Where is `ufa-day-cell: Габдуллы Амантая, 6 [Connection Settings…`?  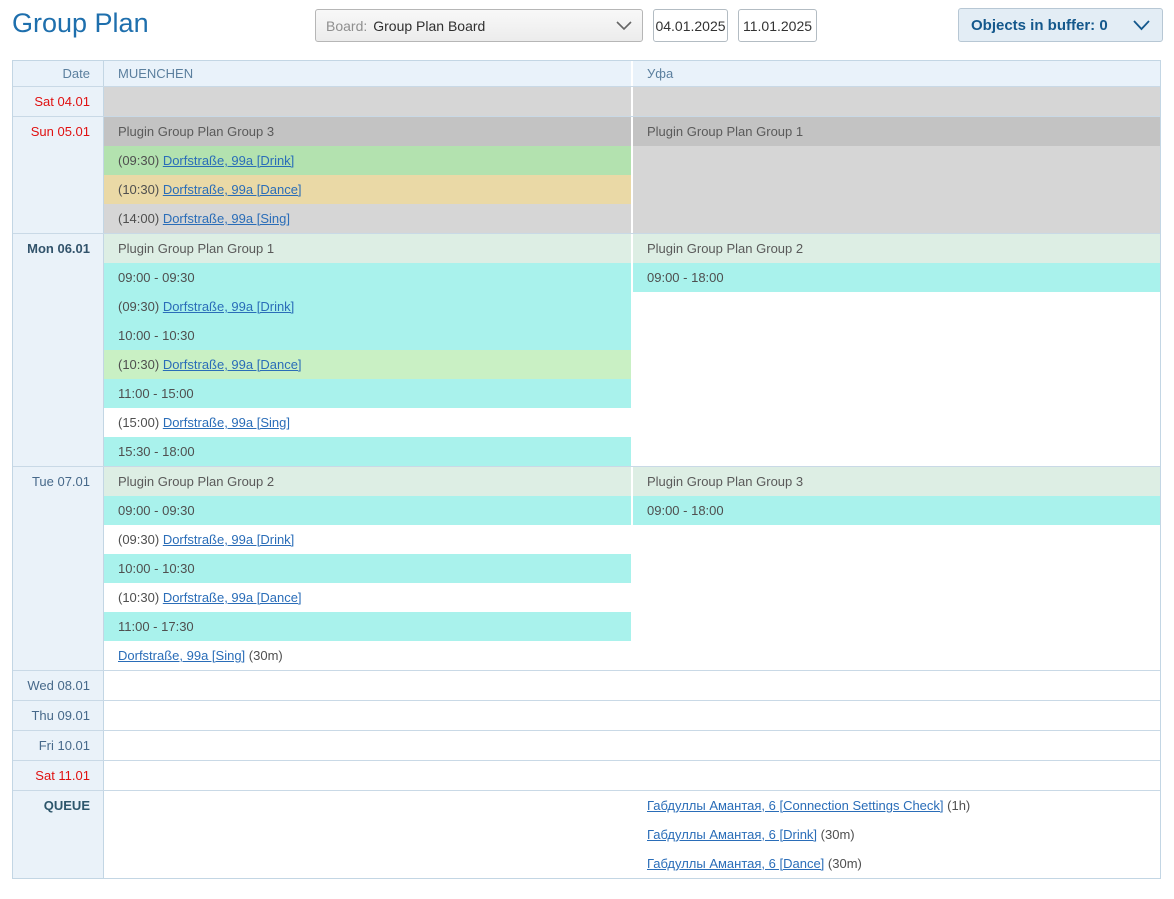
ufa-day-cell: Габдуллы Амантая, 6 [Connection Settings… is located at coordinates (896, 834).